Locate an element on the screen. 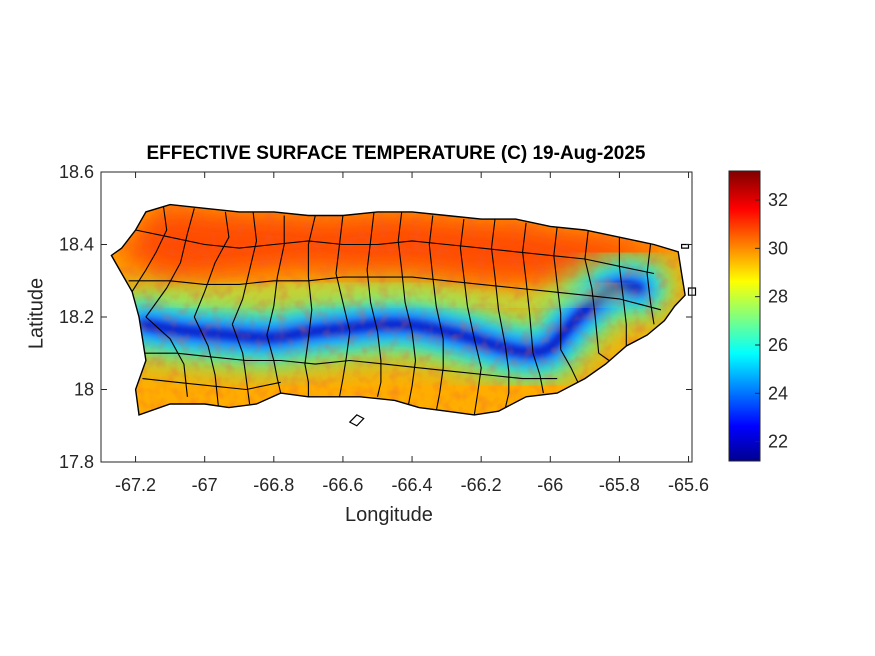 This screenshot has width=875, height=656. x-tick-label: -66.4 is located at coordinates (412, 485).